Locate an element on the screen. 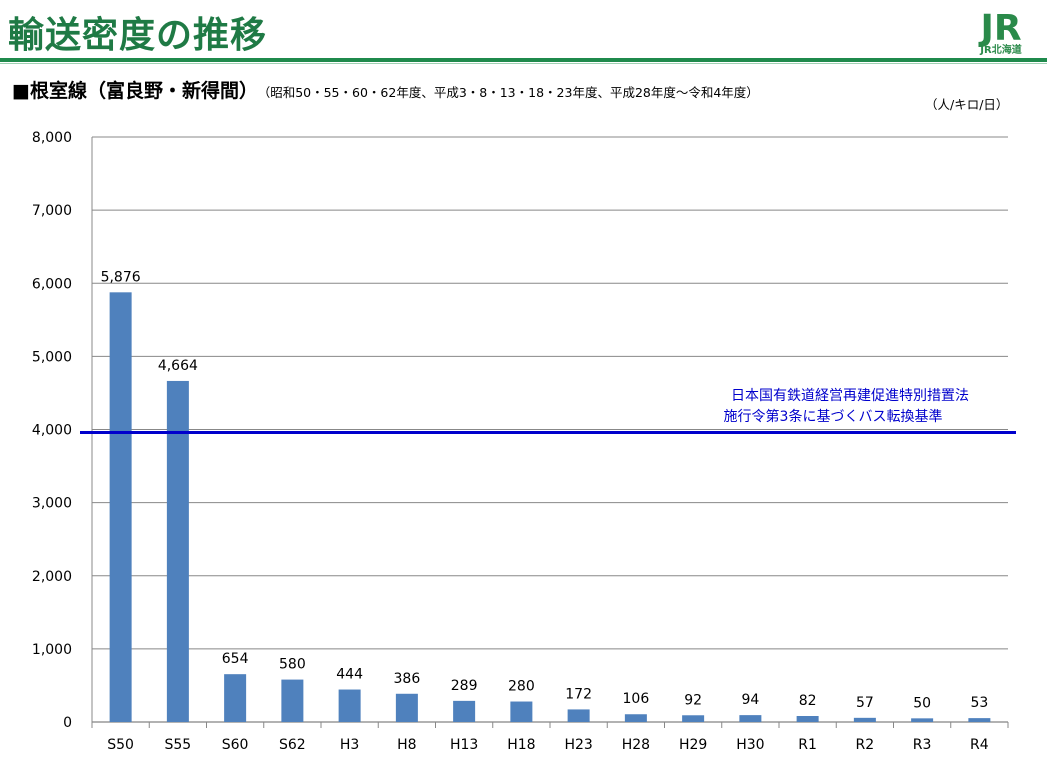 This screenshot has height=780, width=1047. reference-line-label-1: 日本国有鉄道経営再建促進特別措置法 is located at coordinates (850, 396).